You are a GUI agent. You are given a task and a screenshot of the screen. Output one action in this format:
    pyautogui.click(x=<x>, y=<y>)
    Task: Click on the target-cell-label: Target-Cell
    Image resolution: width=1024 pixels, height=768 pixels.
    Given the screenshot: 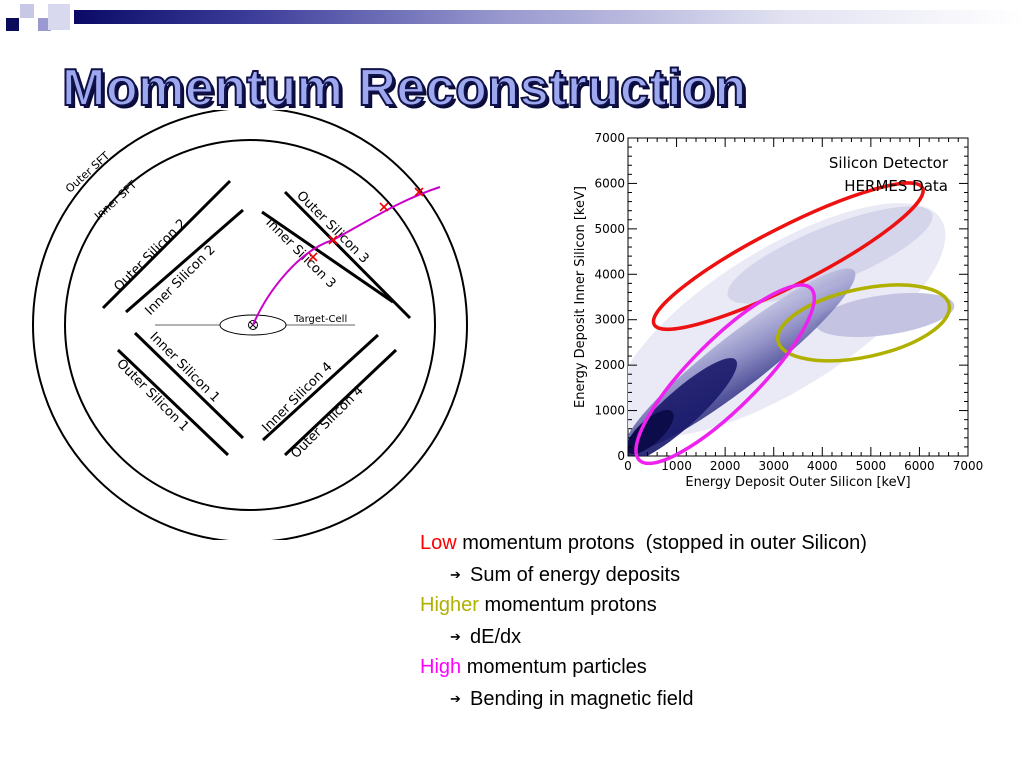 What is the action you would take?
    pyautogui.click(x=320, y=319)
    